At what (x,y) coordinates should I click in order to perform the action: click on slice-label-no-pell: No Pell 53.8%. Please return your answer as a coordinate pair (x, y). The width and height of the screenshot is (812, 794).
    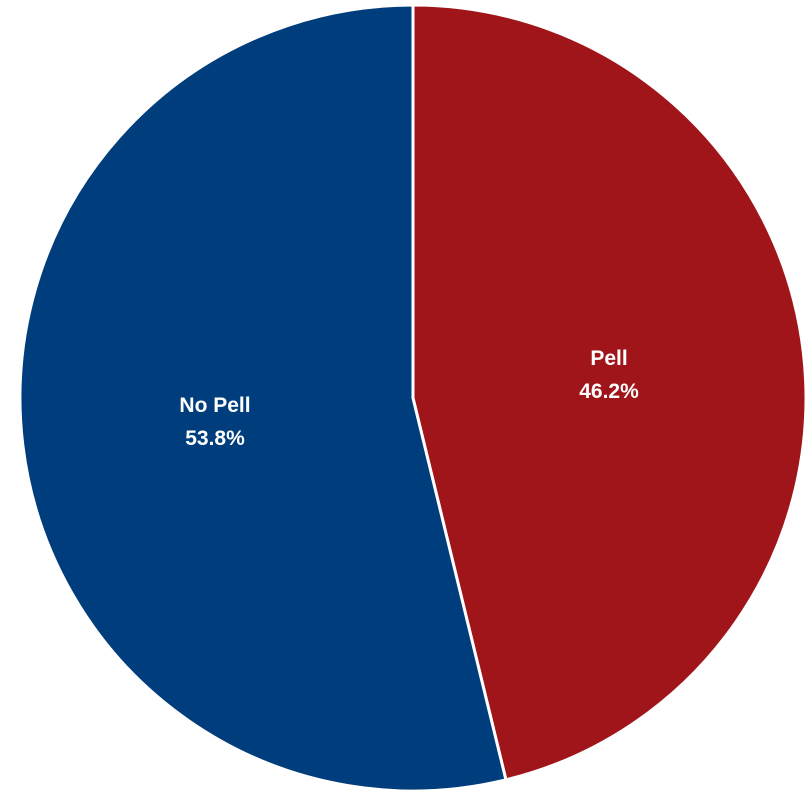
    Looking at the image, I should click on (214, 422).